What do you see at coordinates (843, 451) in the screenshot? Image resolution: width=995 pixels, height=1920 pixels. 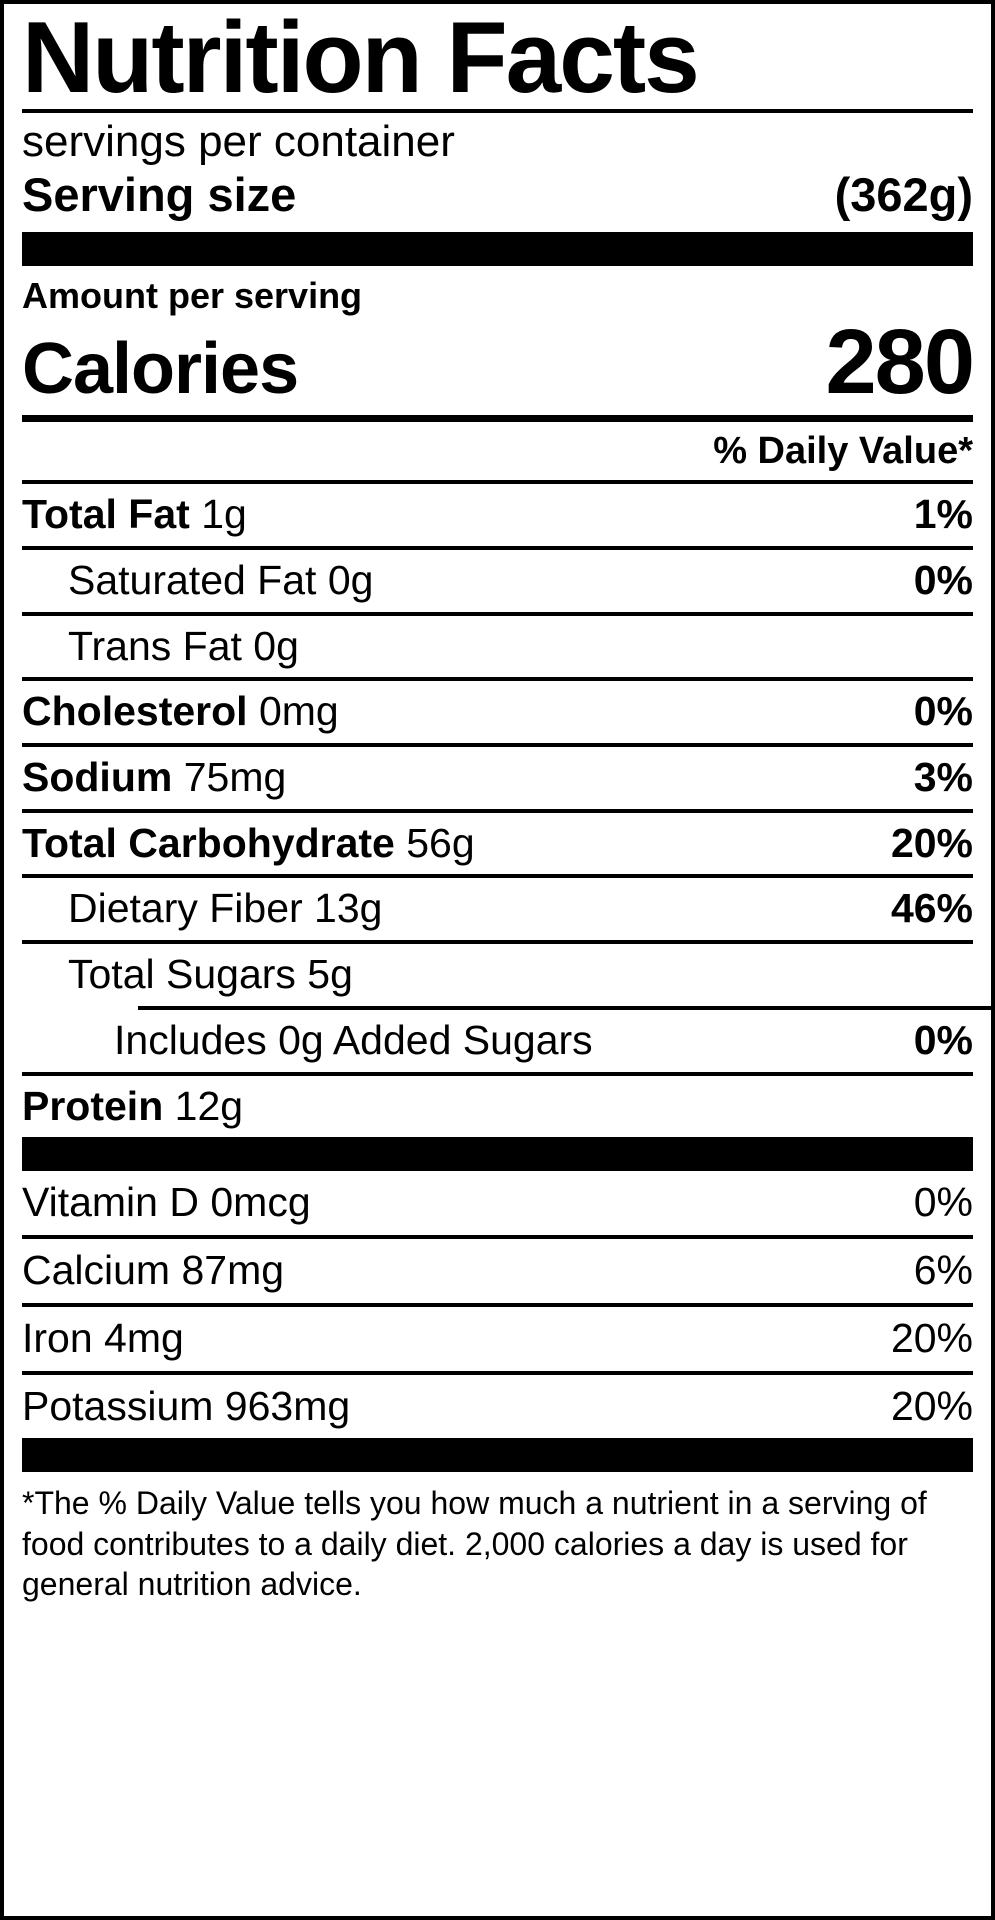 I see `daily-value-header: % Daily Value*` at bounding box center [843, 451].